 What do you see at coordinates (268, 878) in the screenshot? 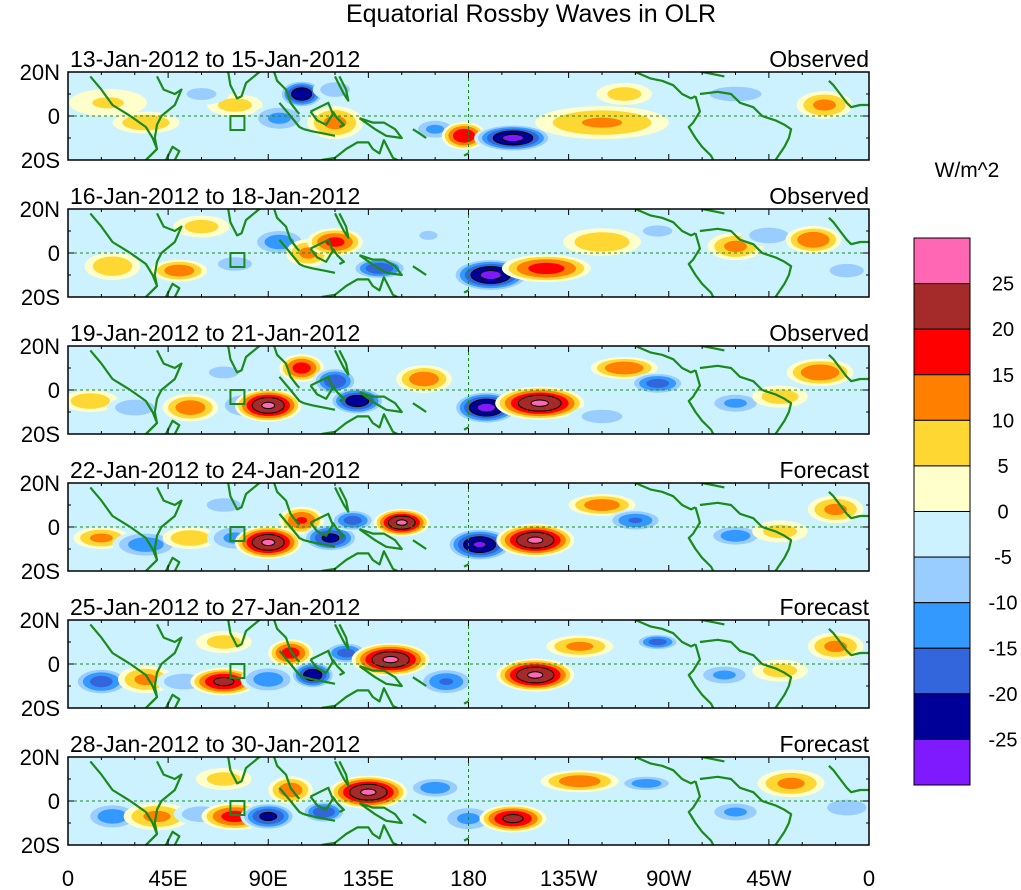
I see `x-tick-label: 90E` at bounding box center [268, 878].